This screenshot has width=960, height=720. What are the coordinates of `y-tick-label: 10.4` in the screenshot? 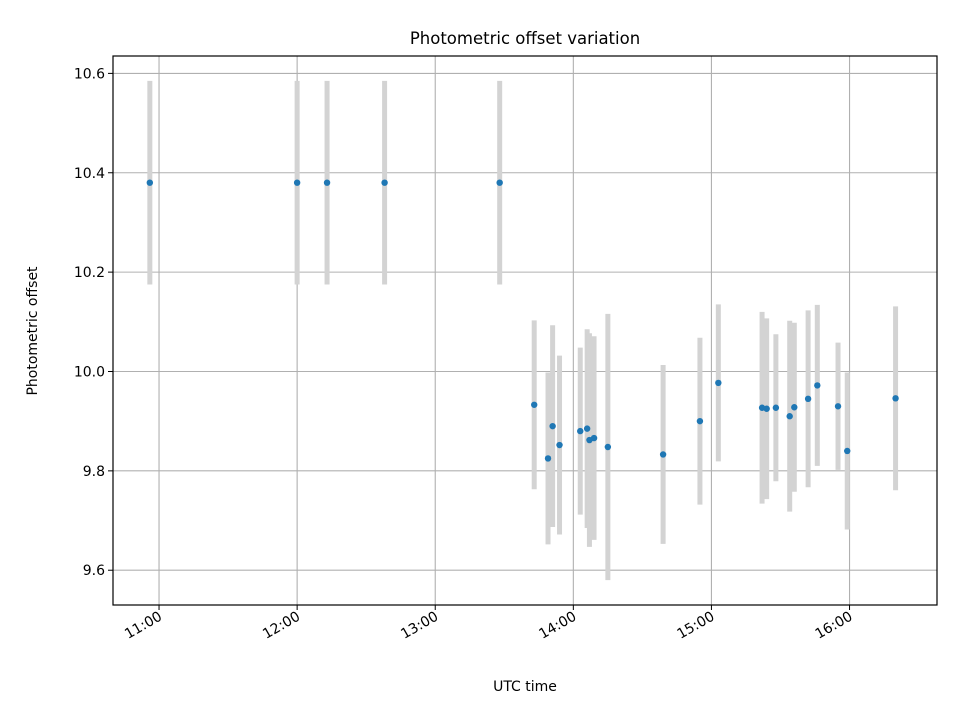 It's located at (89, 174).